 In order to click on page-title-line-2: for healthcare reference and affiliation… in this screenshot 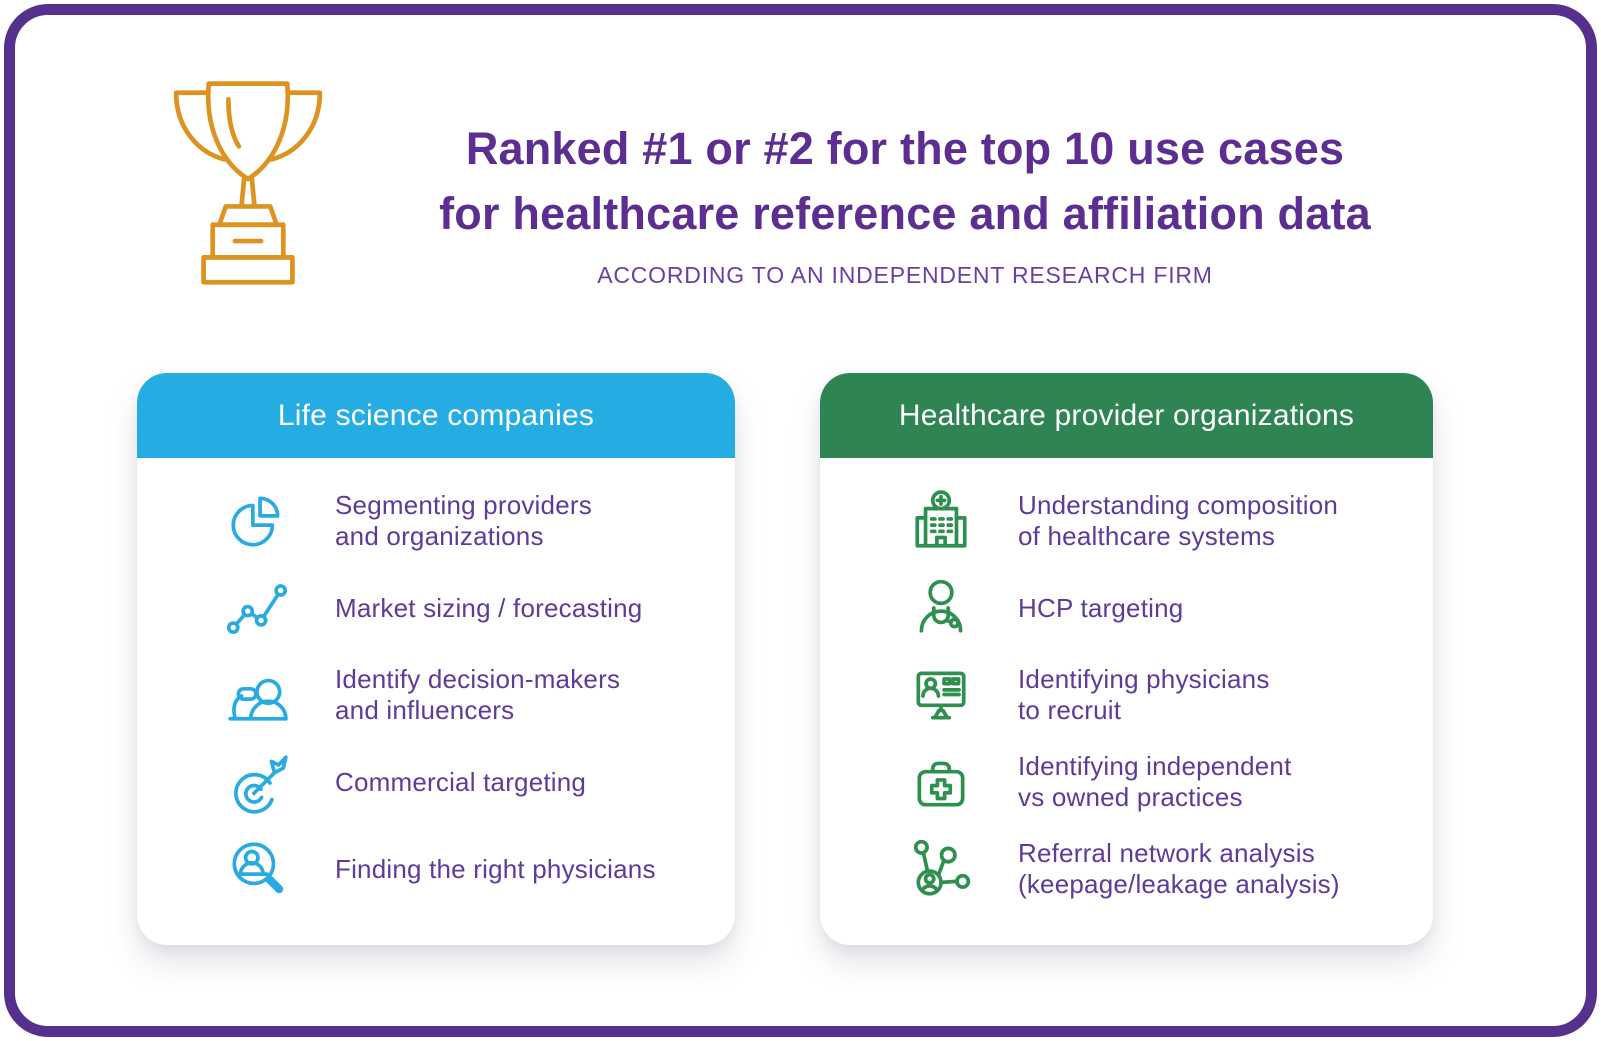, I will do `click(905, 213)`.